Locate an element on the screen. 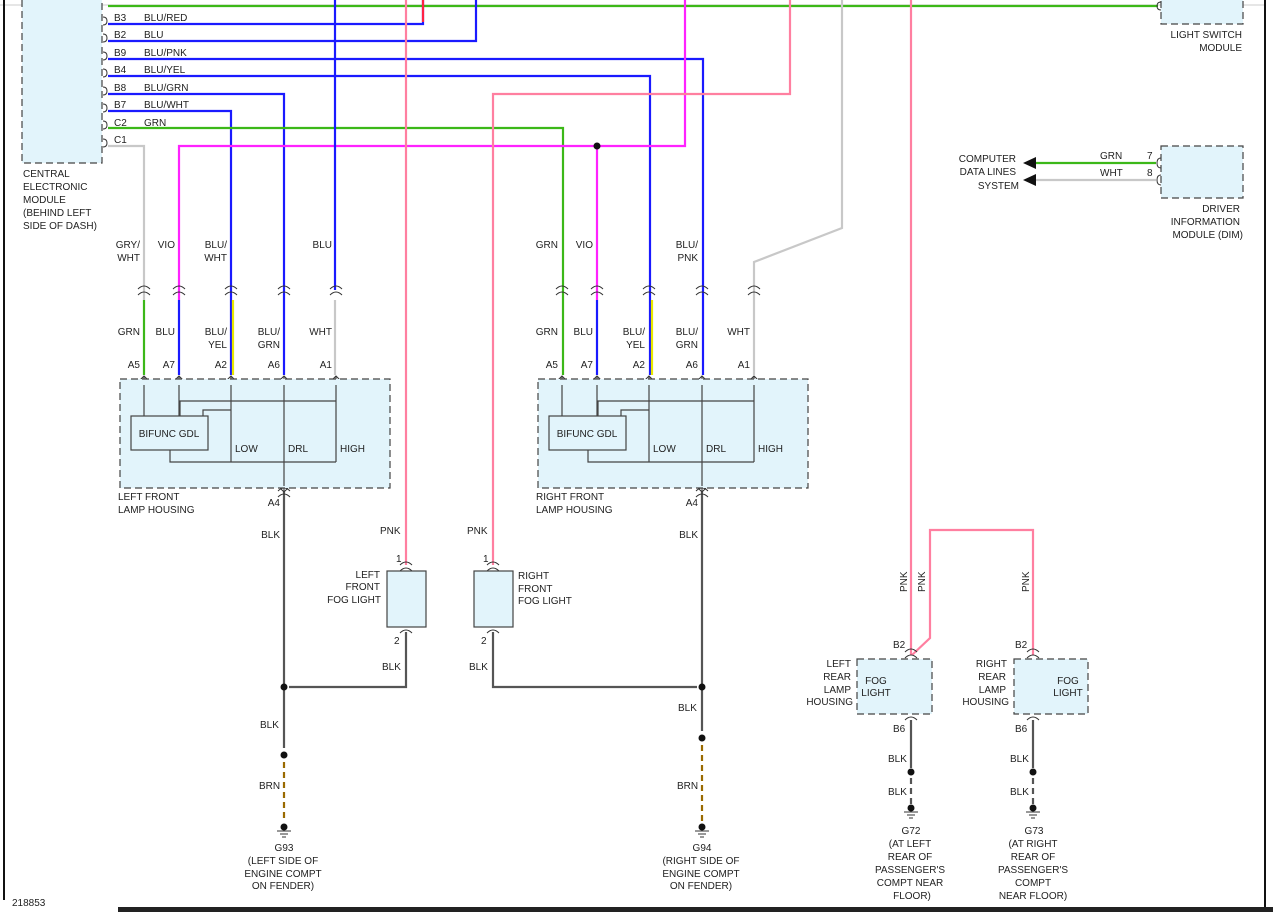  pin-label: A5 is located at coordinates (134, 365).